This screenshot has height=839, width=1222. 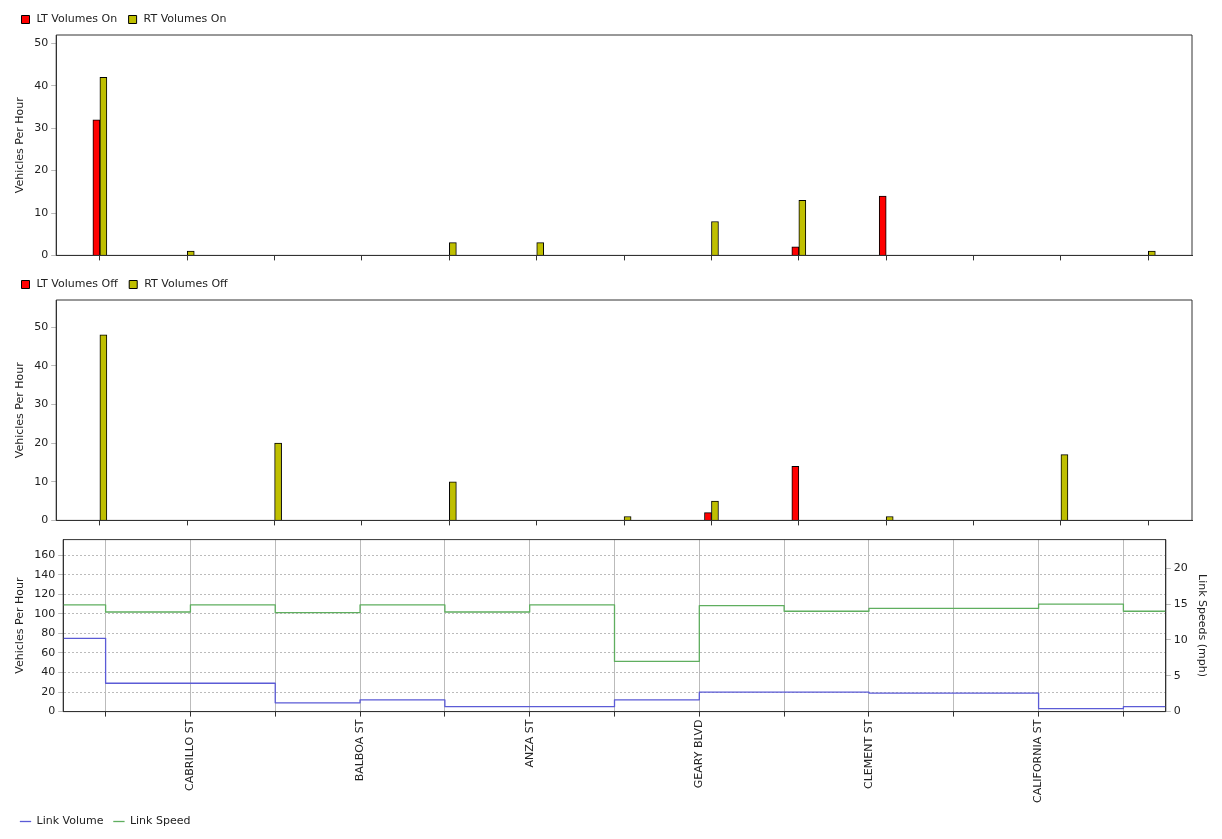 I want to click on x-tick-label: GEARY BLVD, so click(x=699, y=754).